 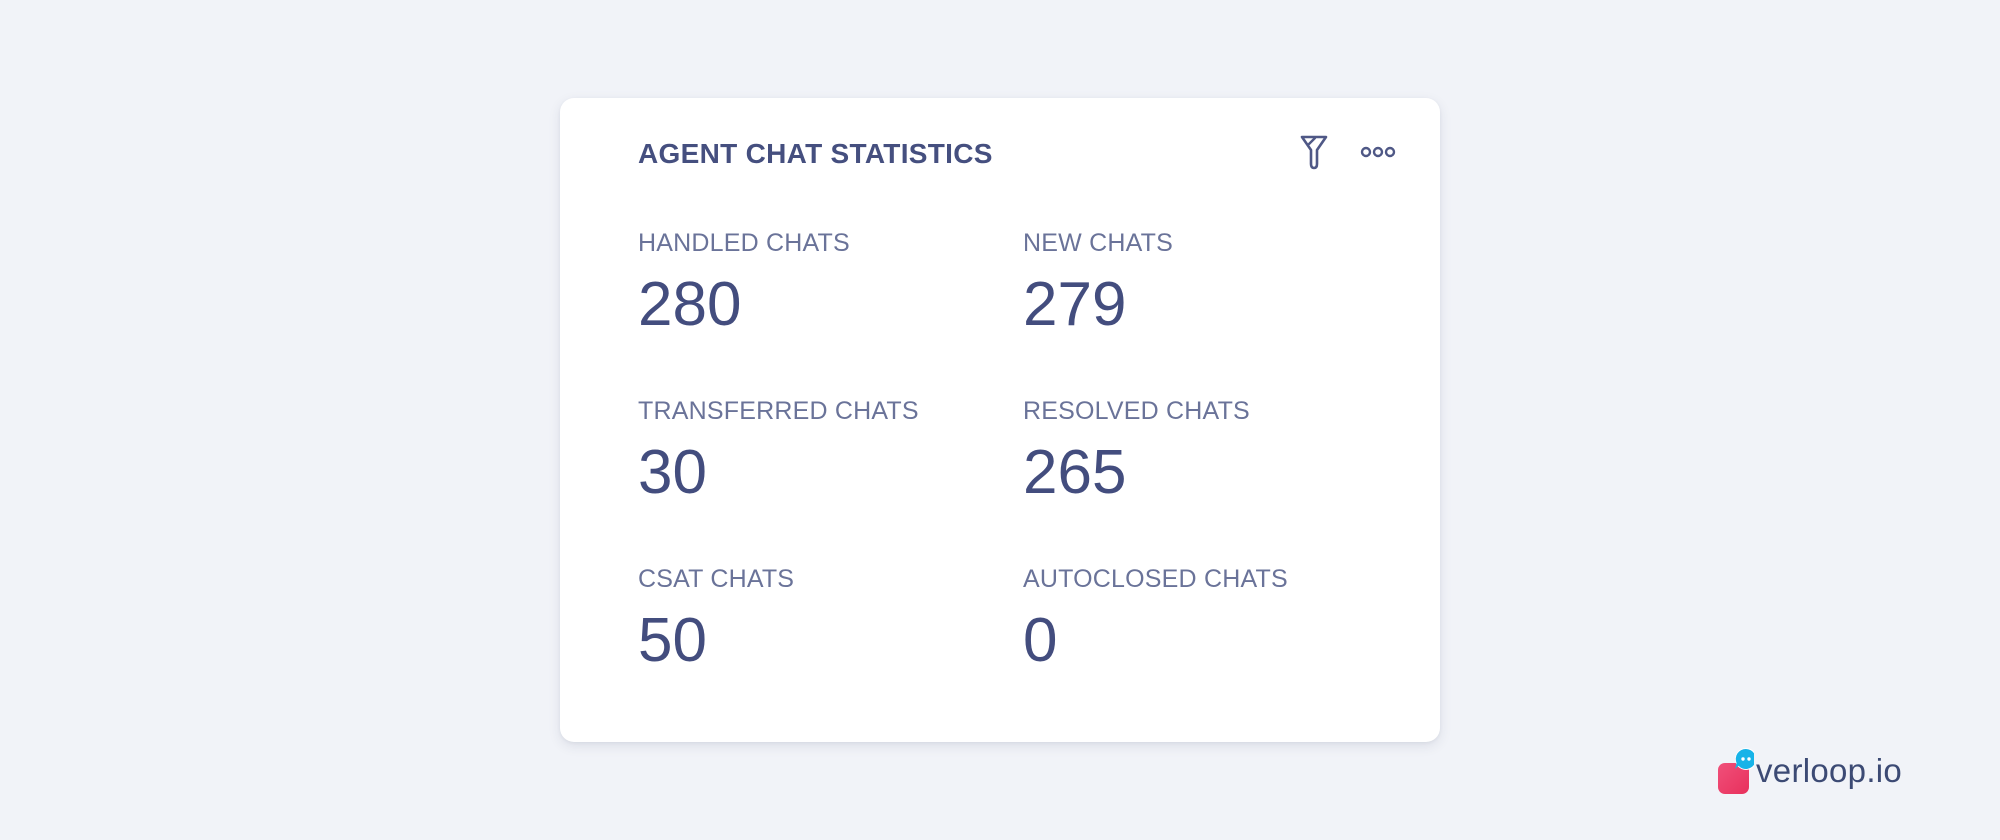 I want to click on stat-resolved-chats: RESOLVED CHATS 265, so click(x=1193, y=480).